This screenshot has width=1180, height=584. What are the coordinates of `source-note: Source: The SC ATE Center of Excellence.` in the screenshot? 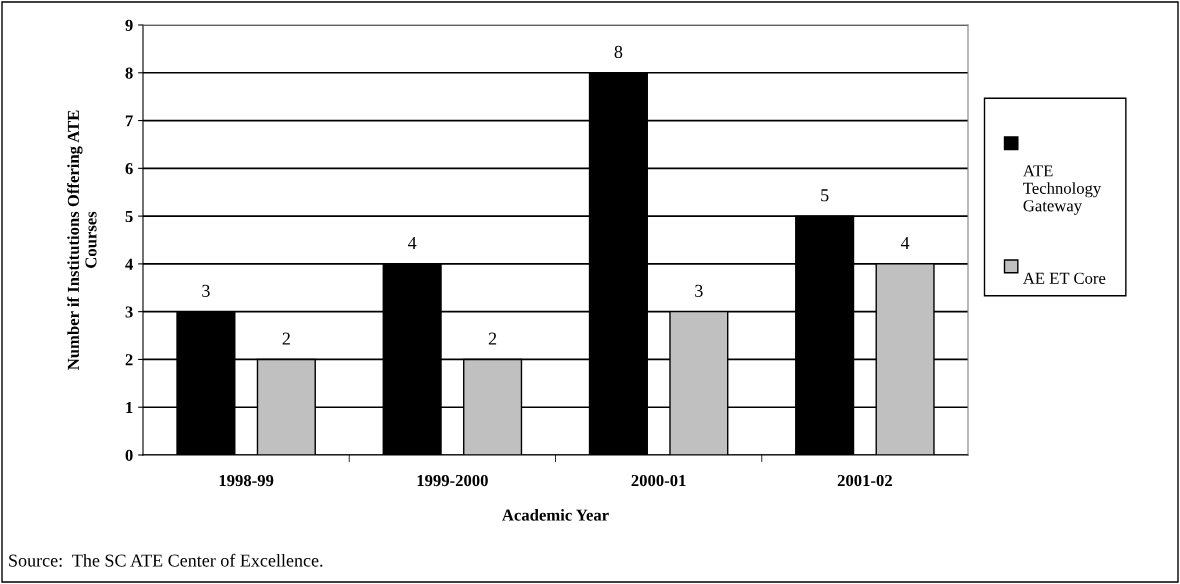 It's located at (166, 560).